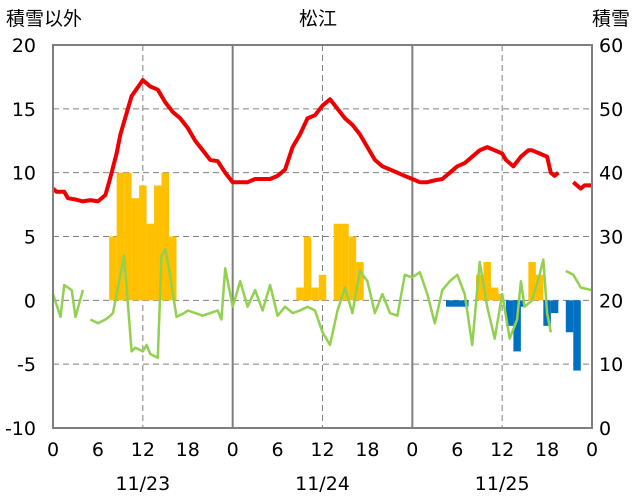  Describe the element at coordinates (605, 429) in the screenshot. I see `right-tick-label: 0` at that location.